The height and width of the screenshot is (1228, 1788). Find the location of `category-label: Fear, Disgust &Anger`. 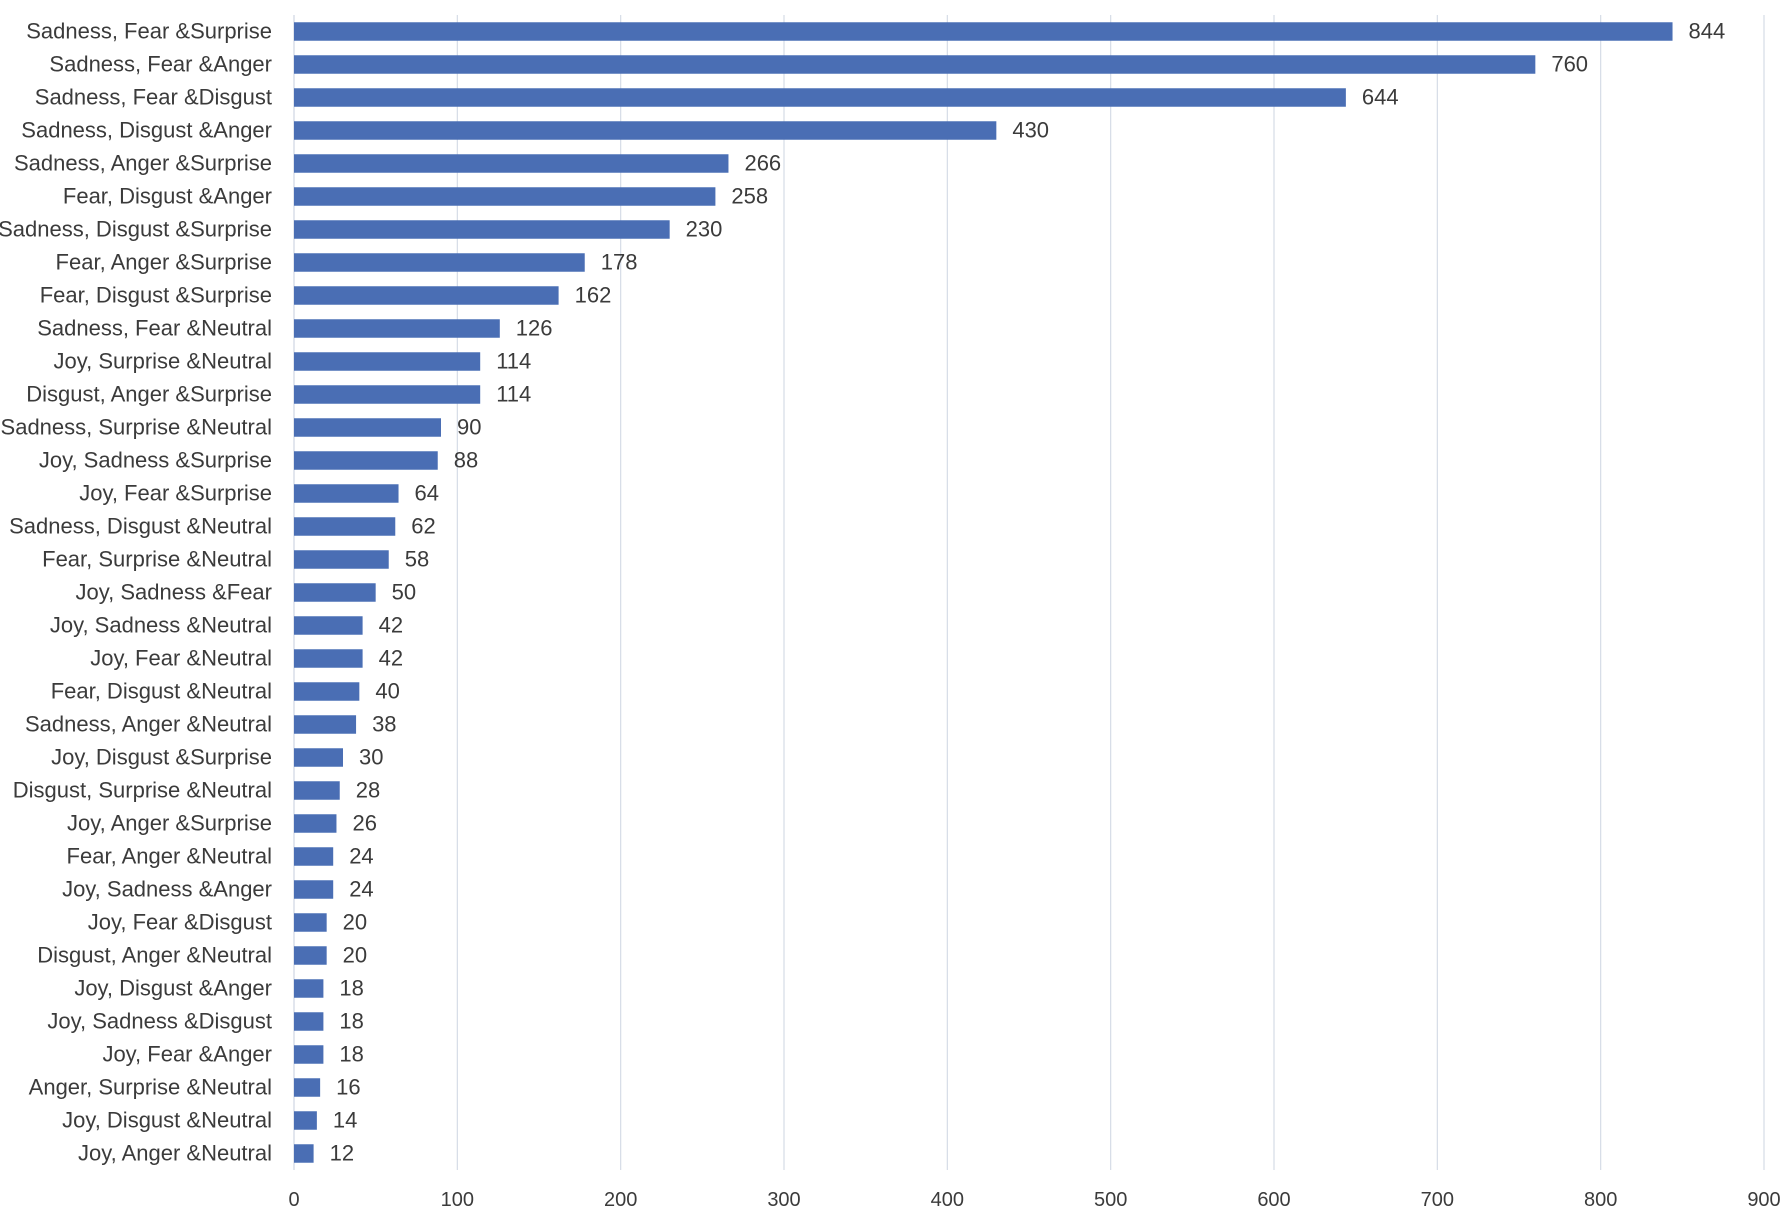

category-label: Fear, Disgust &Anger is located at coordinates (167, 196).